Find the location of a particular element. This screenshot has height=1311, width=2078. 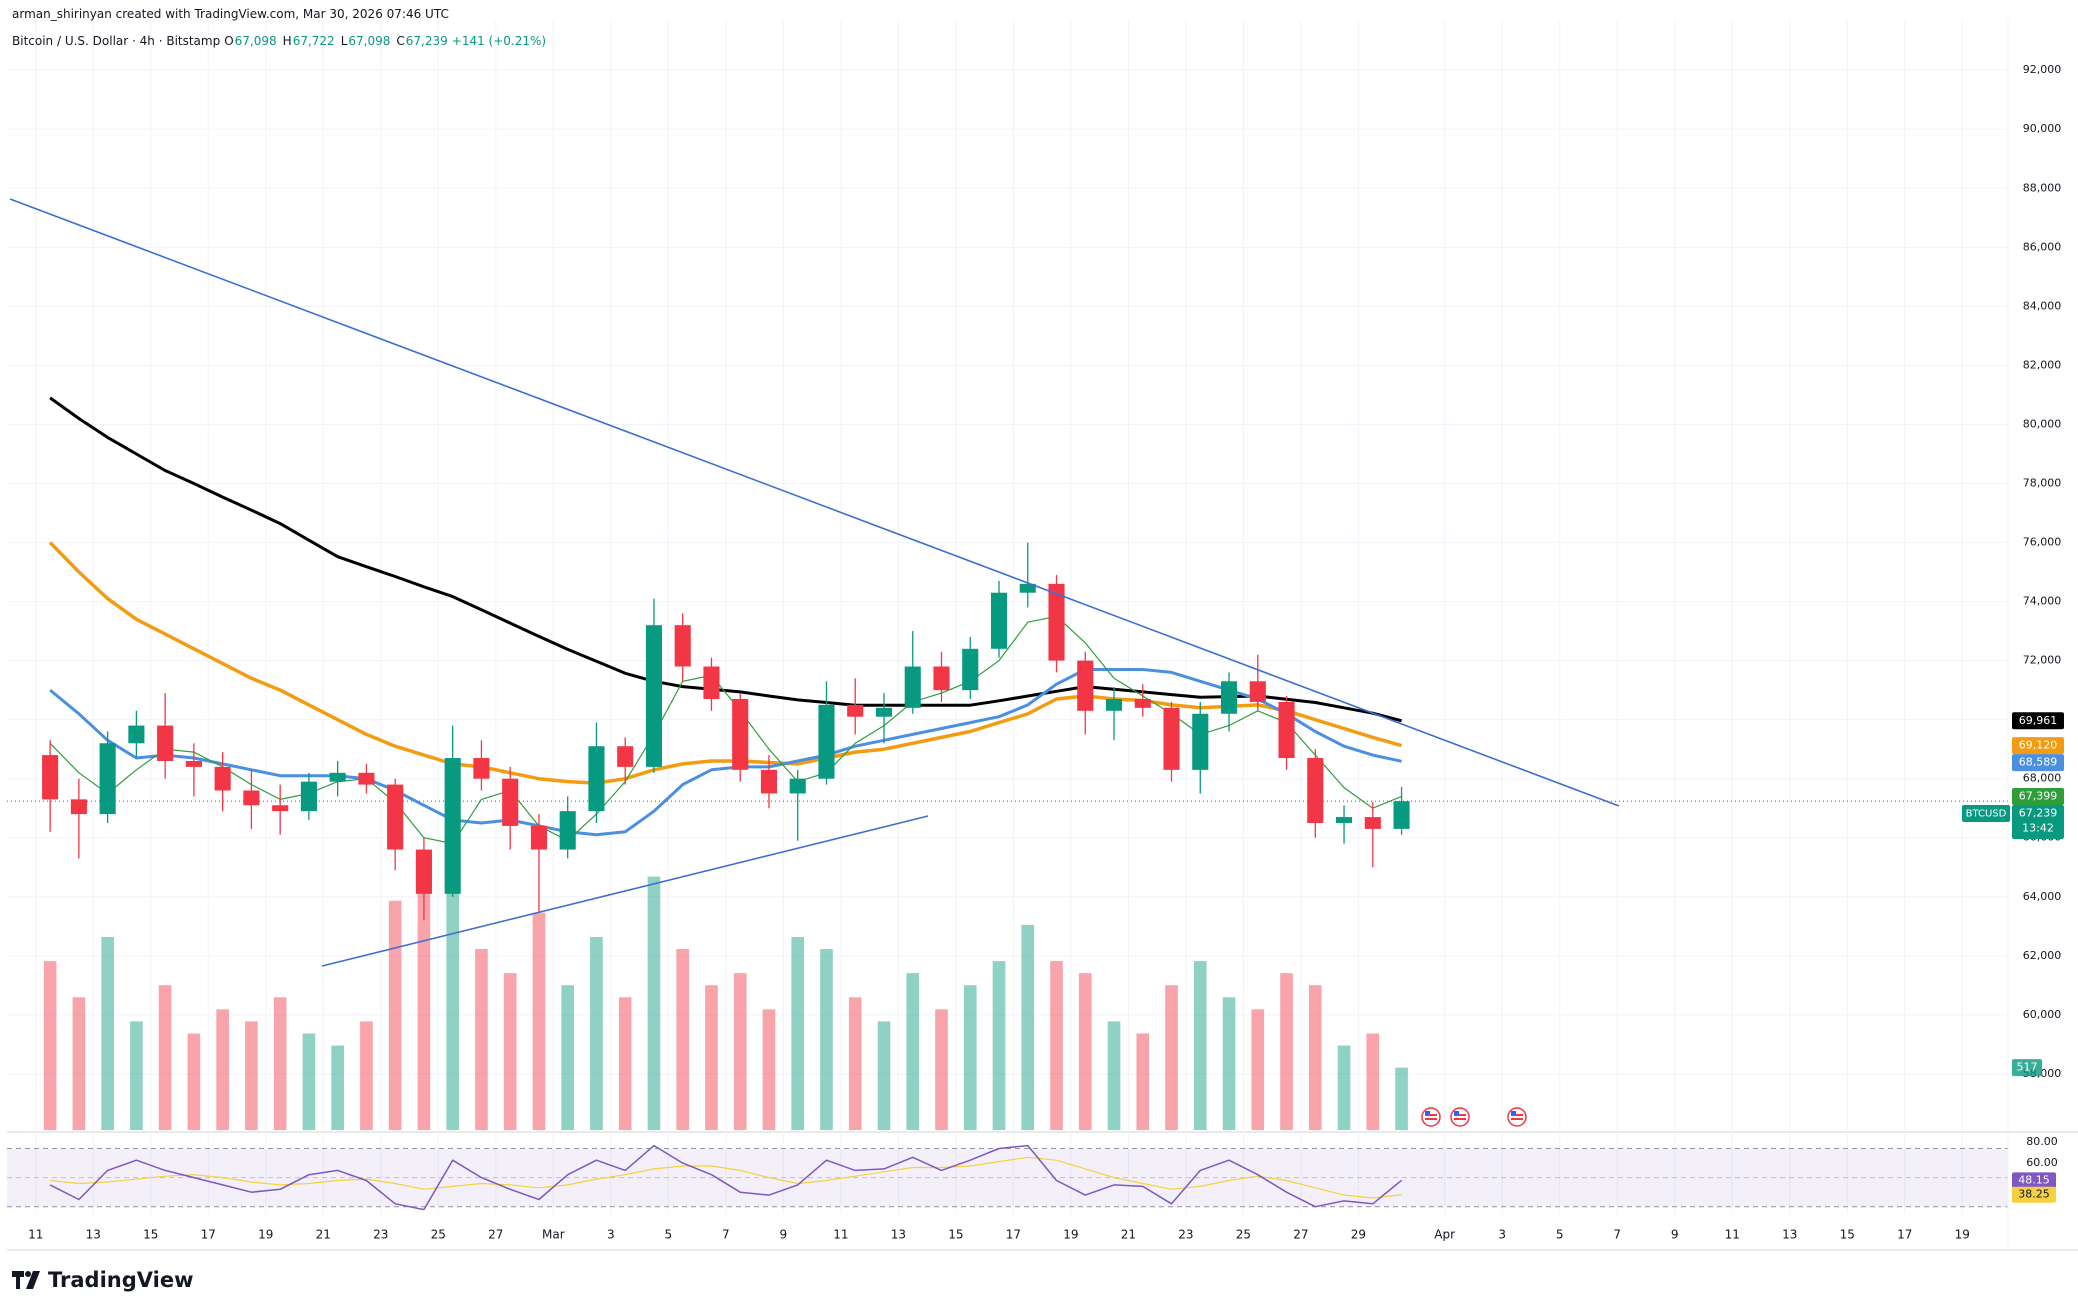

rsi-tick-label: 80.00 is located at coordinates (2042, 1141).